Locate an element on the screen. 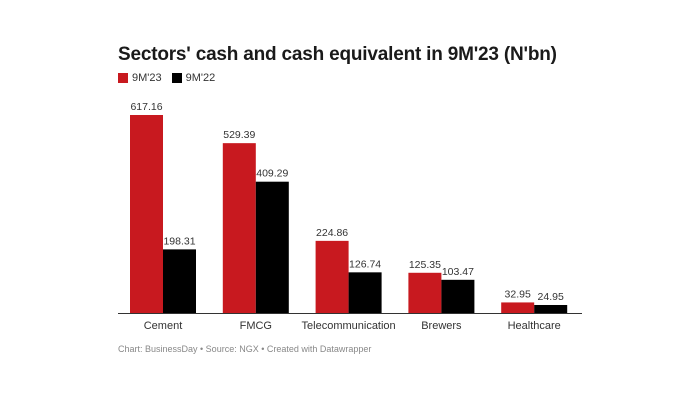  category-label-fmcg: FMCG is located at coordinates (256, 326).